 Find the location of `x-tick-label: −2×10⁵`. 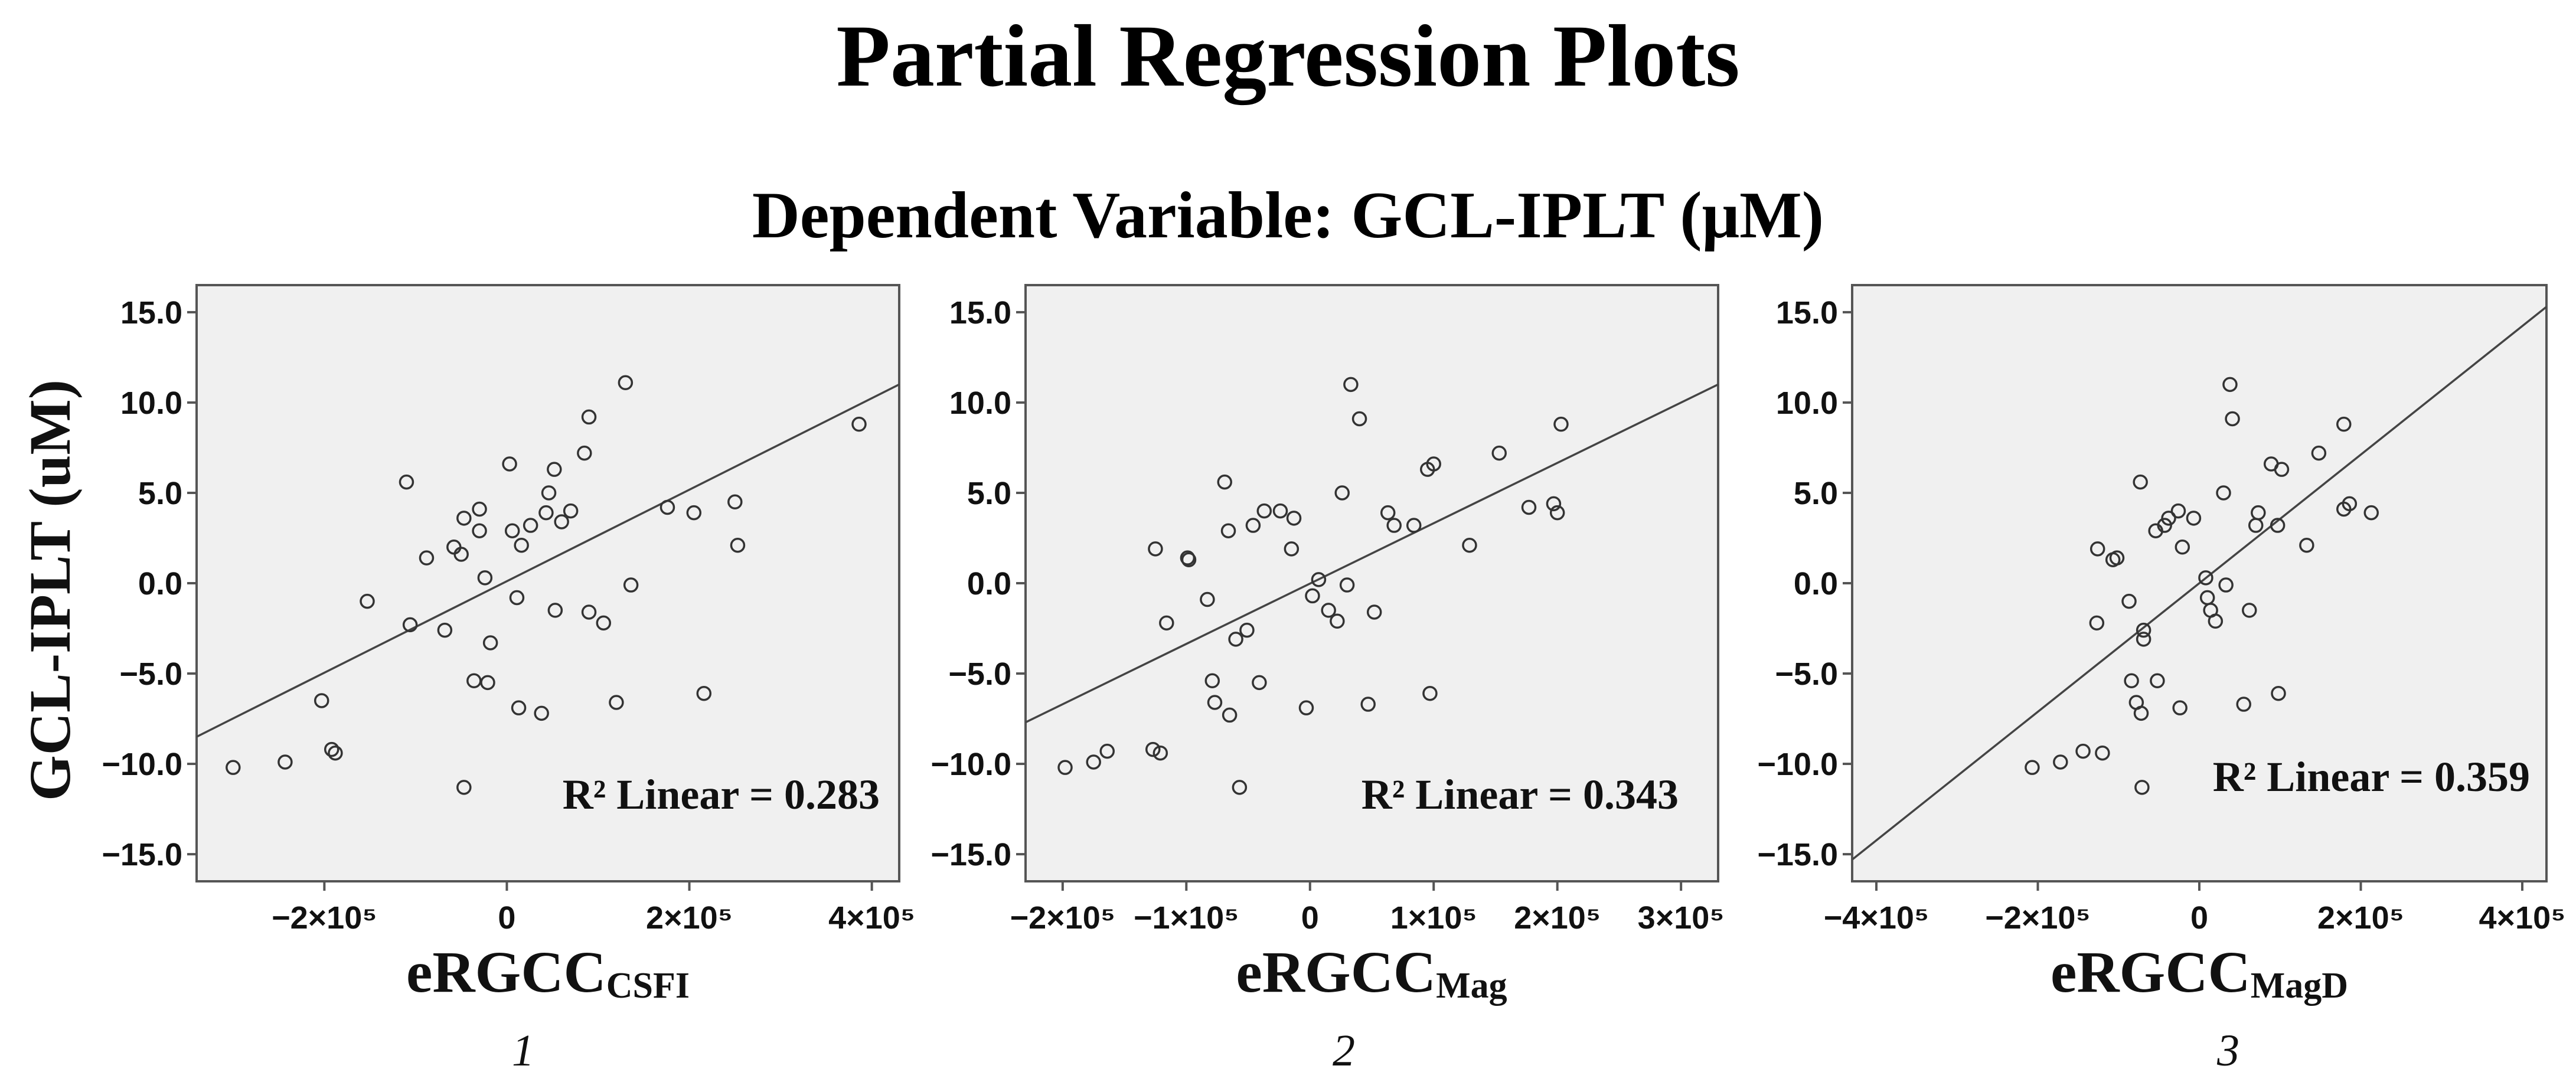

x-tick-label: −2×10⁵ is located at coordinates (2038, 918).